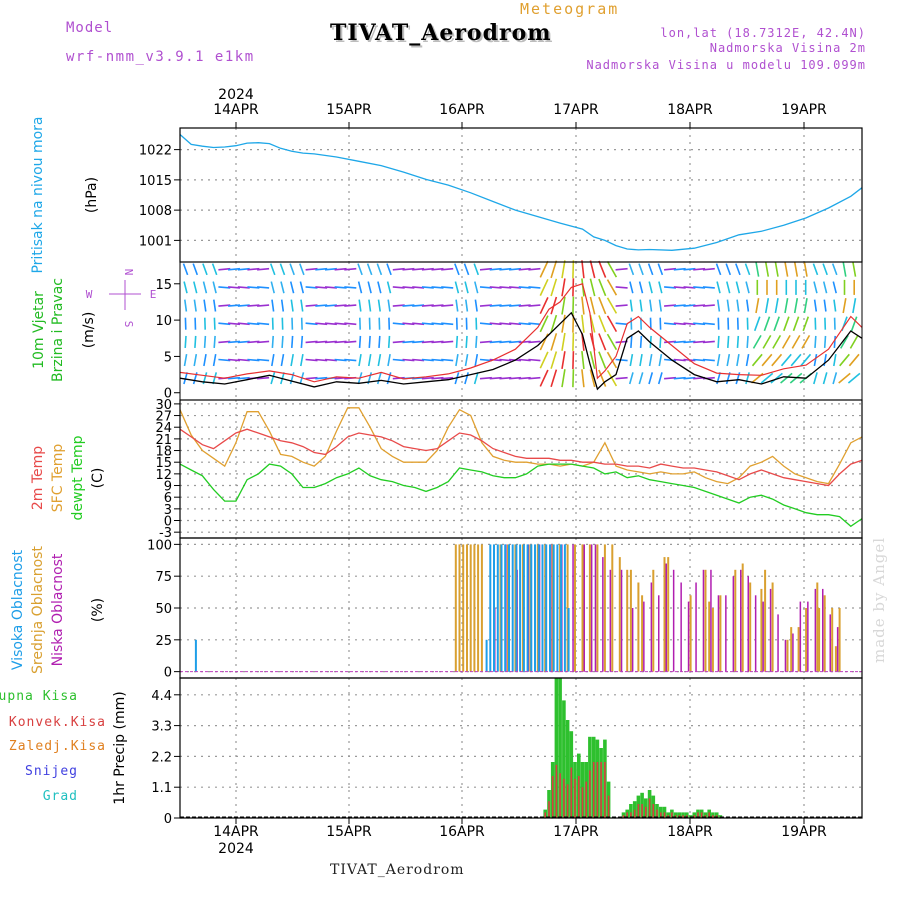 The image size is (900, 900). I want to click on clouds-ytick-label: 75, so click(163, 577).